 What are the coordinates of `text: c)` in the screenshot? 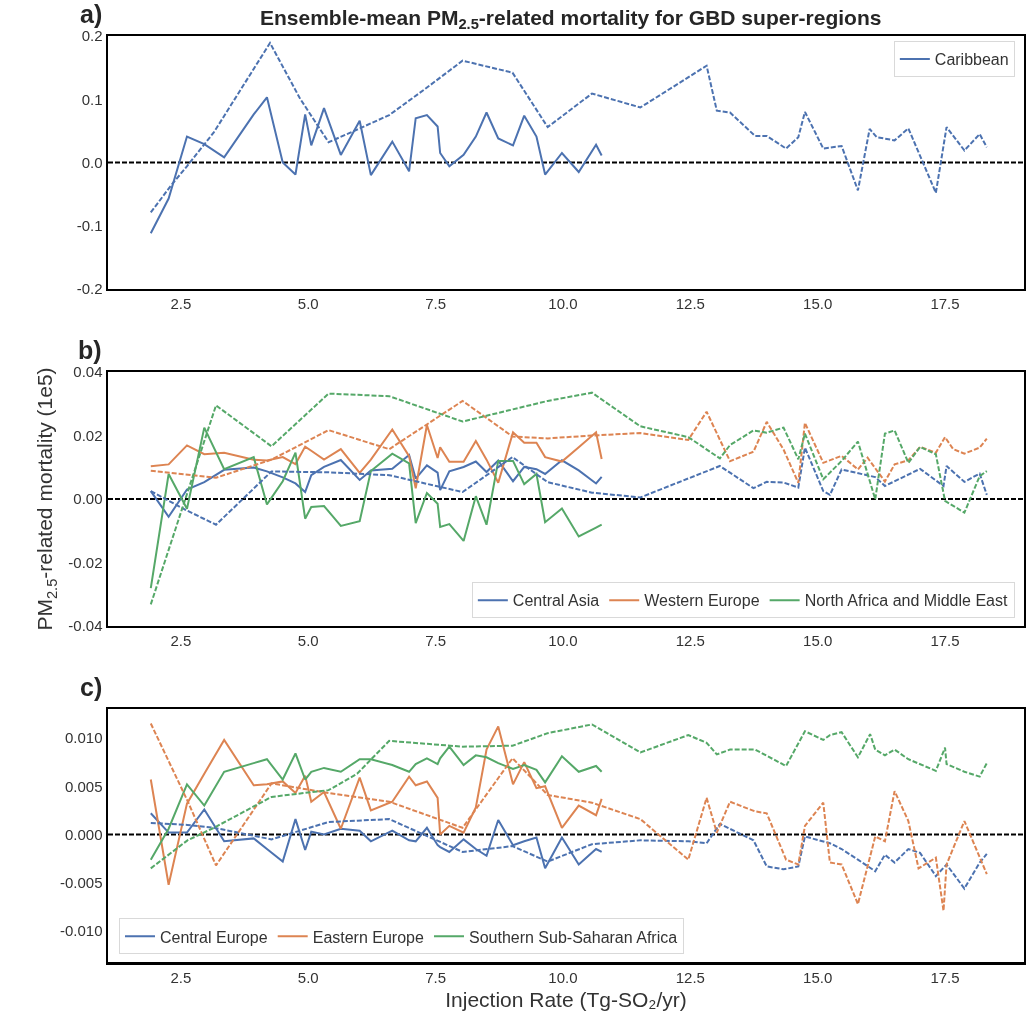 It's located at (91, 687).